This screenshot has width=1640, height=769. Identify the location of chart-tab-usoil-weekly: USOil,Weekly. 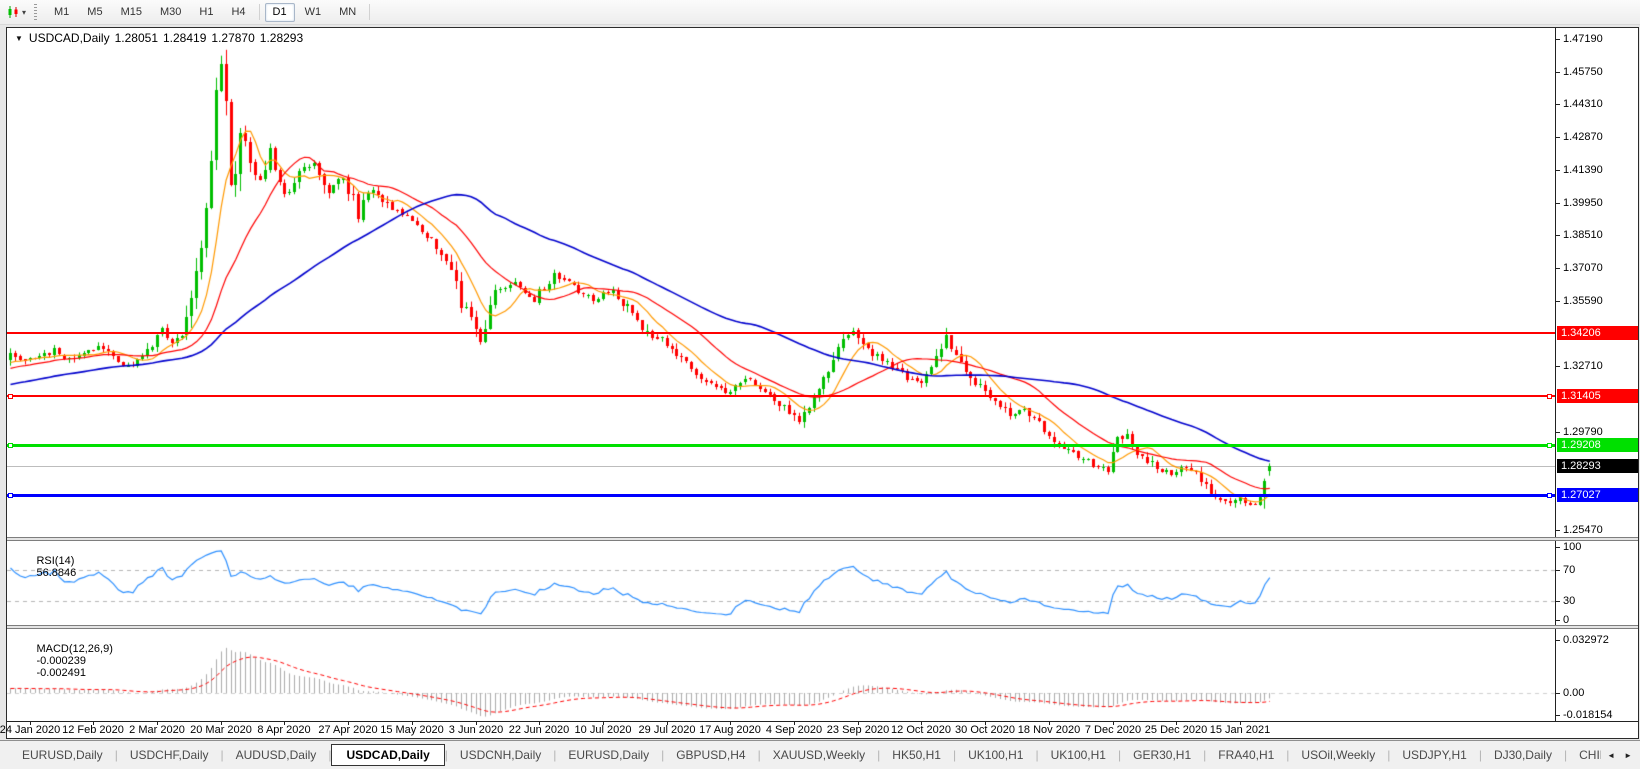
(1338, 755).